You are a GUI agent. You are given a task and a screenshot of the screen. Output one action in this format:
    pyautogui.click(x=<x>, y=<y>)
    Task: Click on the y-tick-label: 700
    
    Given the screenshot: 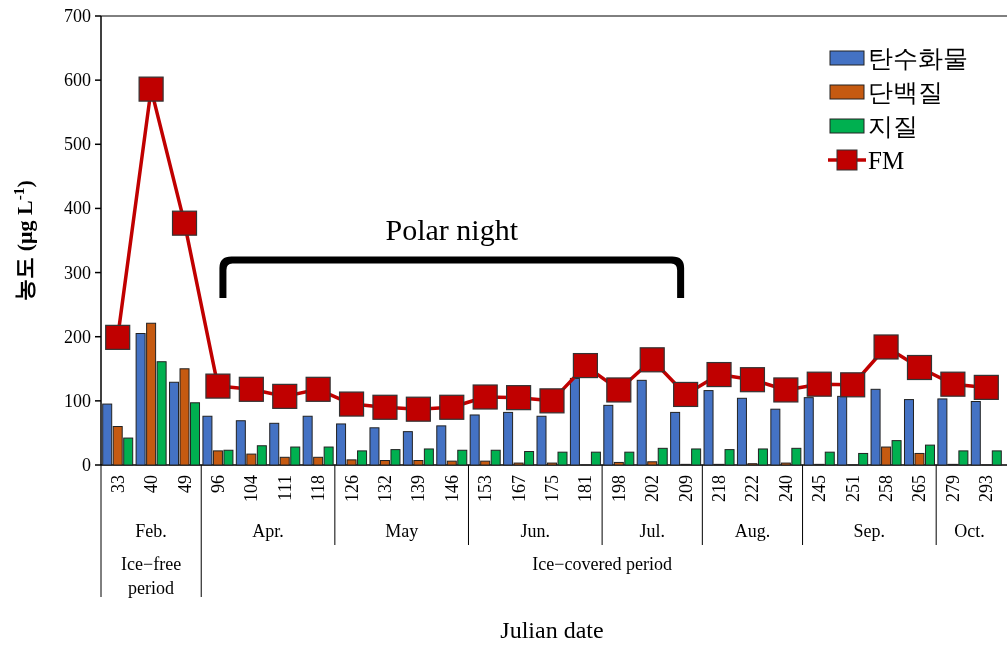 What is the action you would take?
    pyautogui.click(x=77, y=16)
    